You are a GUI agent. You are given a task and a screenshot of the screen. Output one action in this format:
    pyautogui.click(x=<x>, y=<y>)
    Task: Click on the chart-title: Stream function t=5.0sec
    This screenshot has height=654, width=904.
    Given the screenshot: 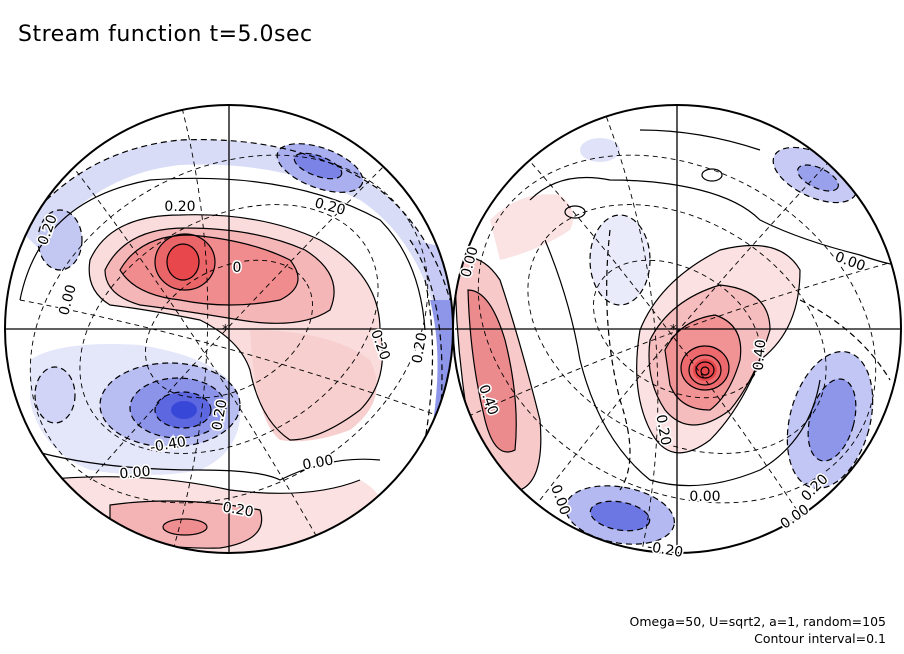 What is the action you would take?
    pyautogui.click(x=165, y=34)
    